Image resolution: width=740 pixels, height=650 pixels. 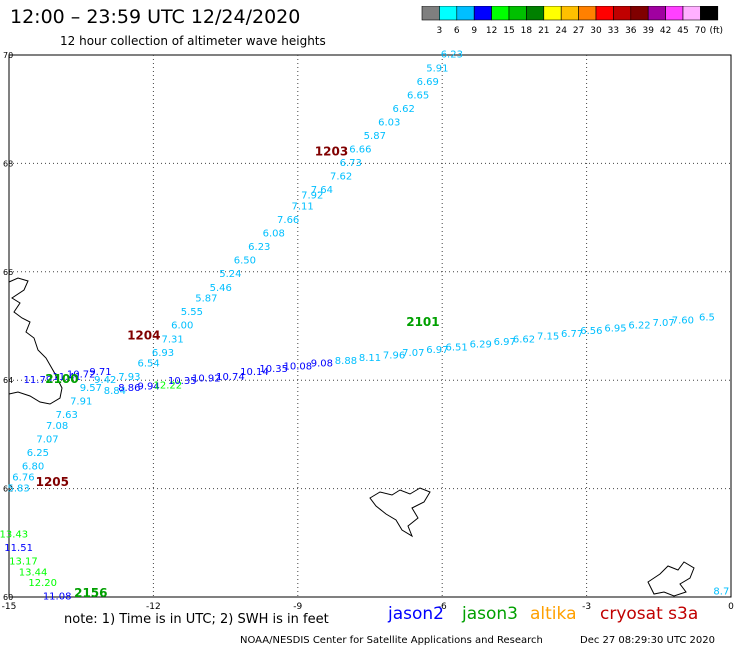 I want to click on wave-height-value: 6.08, so click(x=274, y=234).